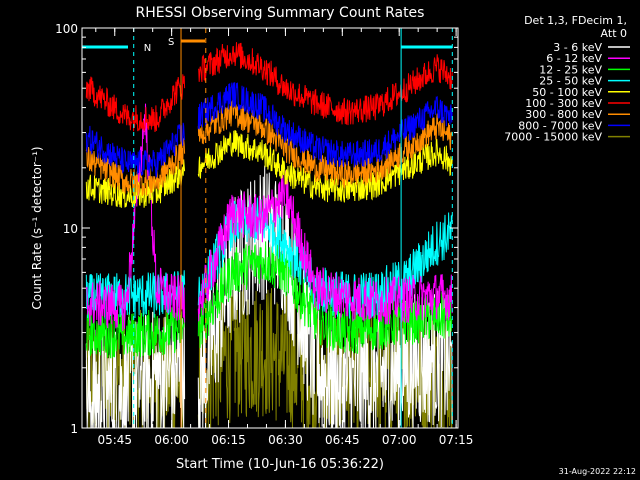 This screenshot has height=480, width=640. I want to click on y-tick-label: 10, so click(70, 229).